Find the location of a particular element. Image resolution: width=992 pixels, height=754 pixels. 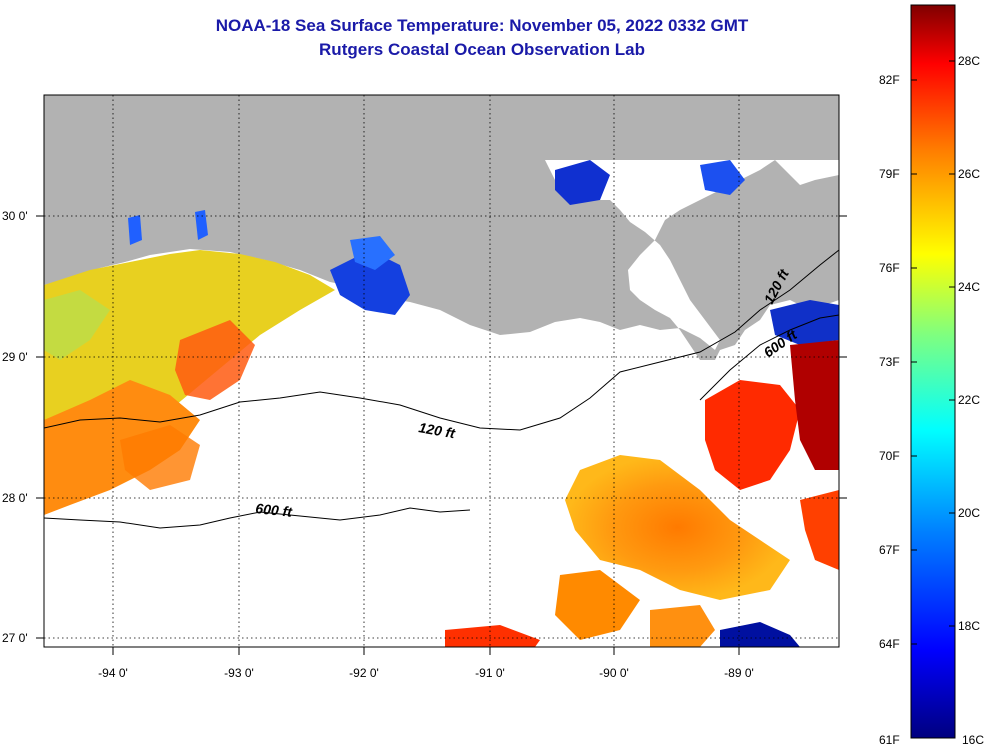

sst-east-darkred is located at coordinates (814, 405).